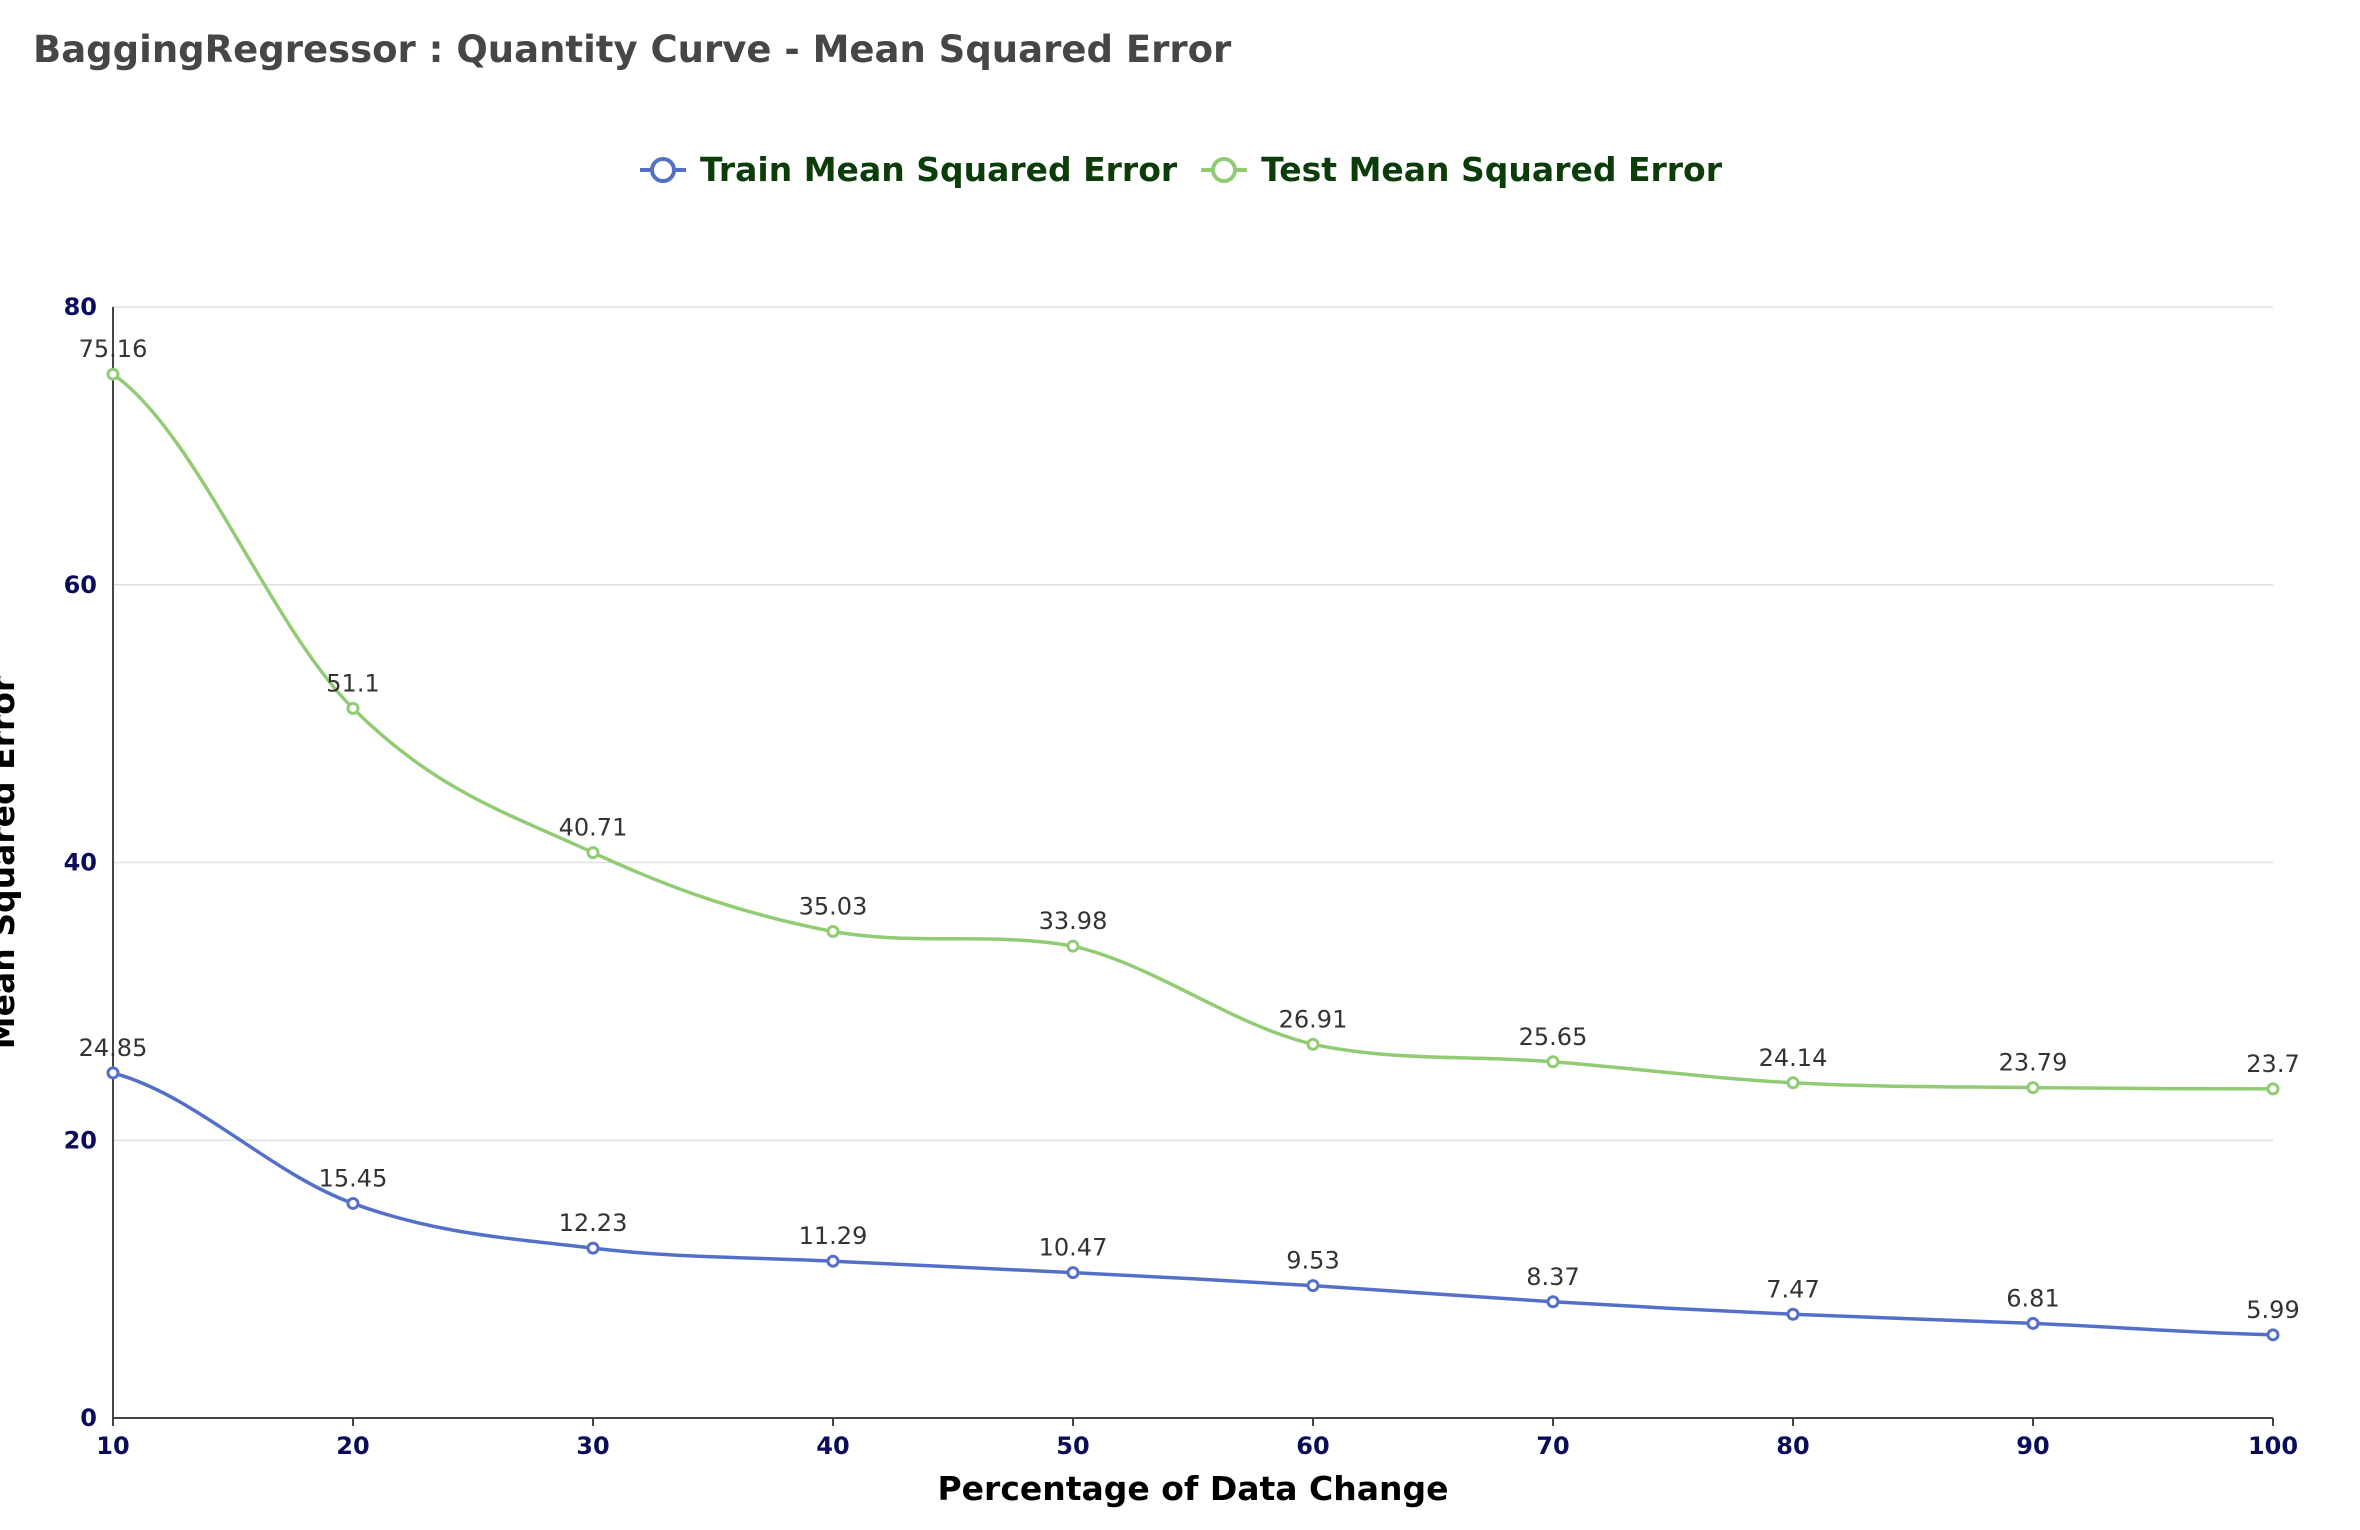 Image resolution: width=2360 pixels, height=1530 pixels. I want to click on legend-label-test: Test Mean Squared Error, so click(1491, 169).